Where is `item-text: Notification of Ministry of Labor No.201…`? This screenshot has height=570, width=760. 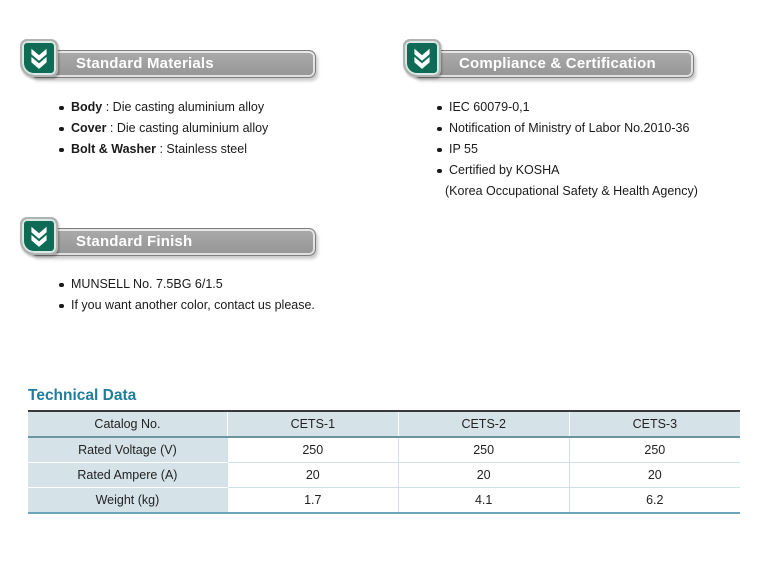 item-text: Notification of Ministry of Labor No.201… is located at coordinates (569, 128).